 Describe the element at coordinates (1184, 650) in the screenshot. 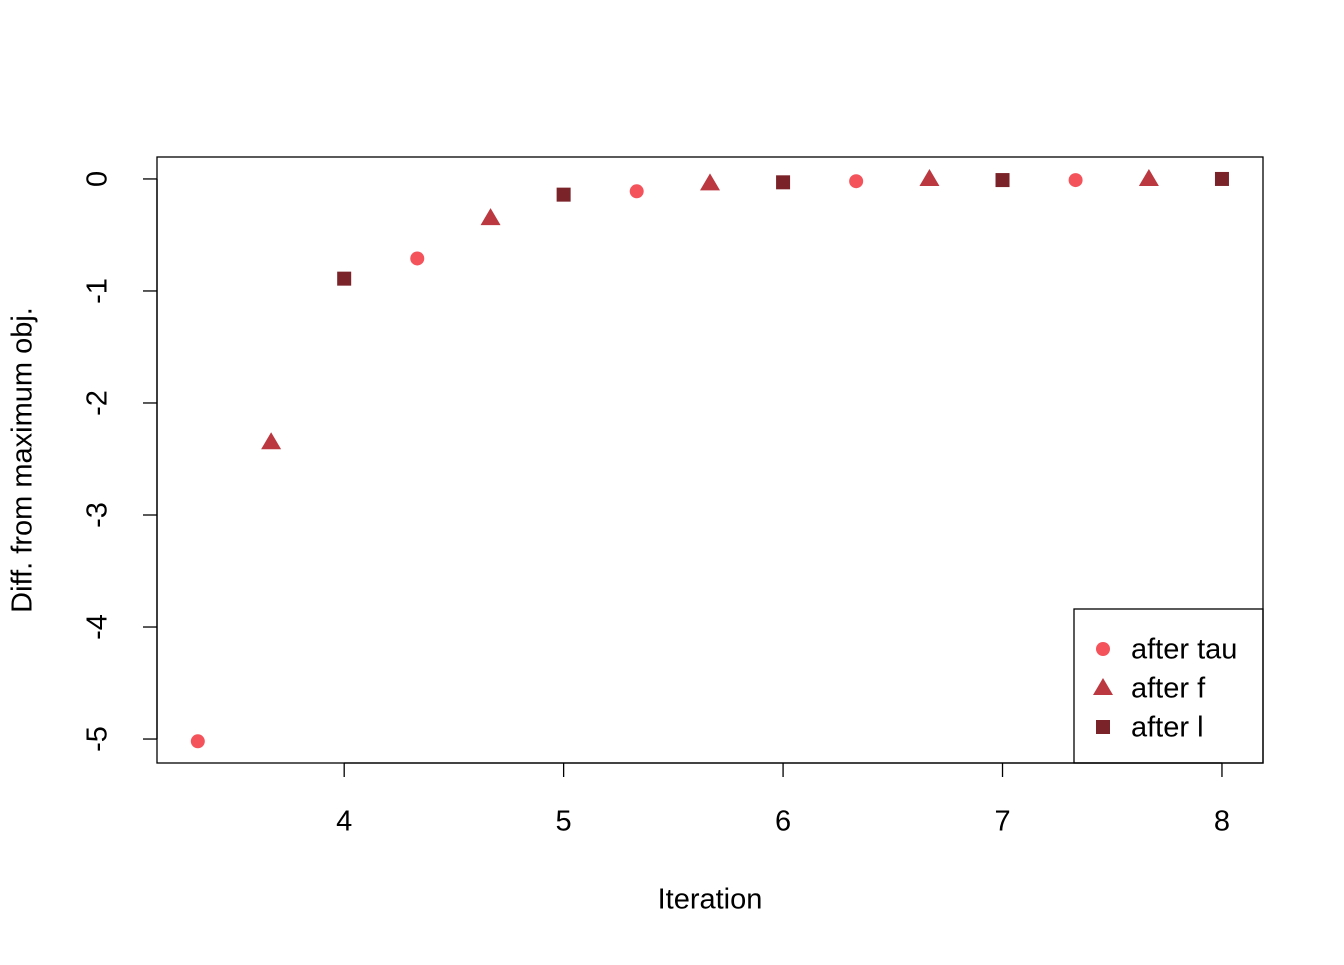

I see `legend-label: after tau` at that location.